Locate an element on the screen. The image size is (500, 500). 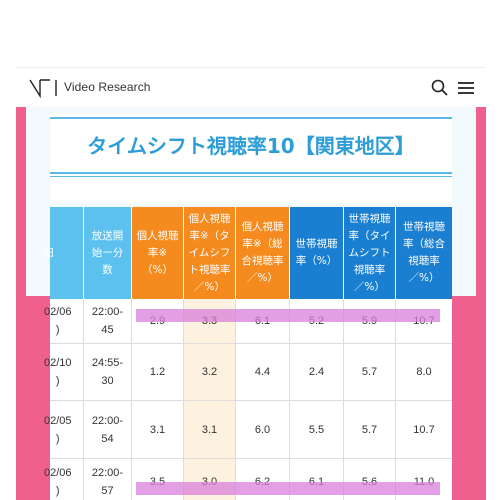
row-personal-rating: 3.1 is located at coordinates (158, 429).